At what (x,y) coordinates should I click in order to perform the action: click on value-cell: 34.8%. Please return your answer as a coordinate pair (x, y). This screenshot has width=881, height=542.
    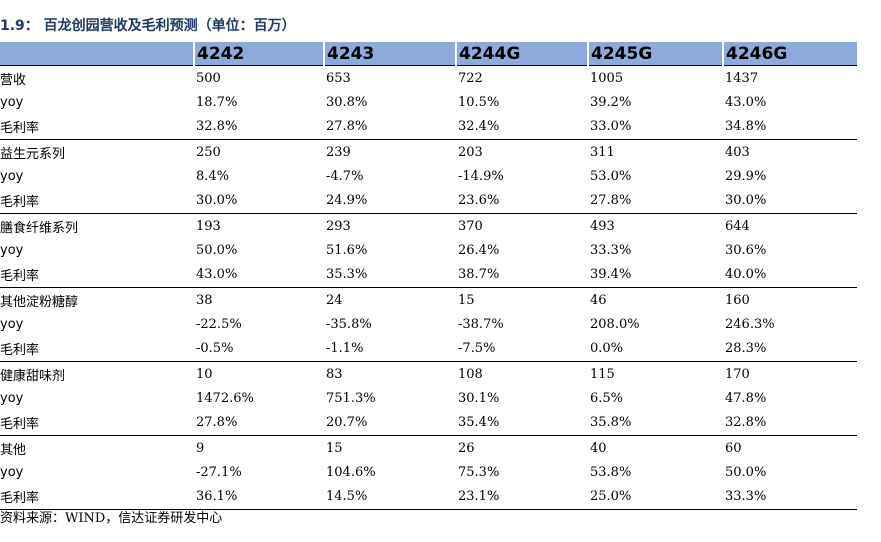
    Looking at the image, I should click on (746, 127).